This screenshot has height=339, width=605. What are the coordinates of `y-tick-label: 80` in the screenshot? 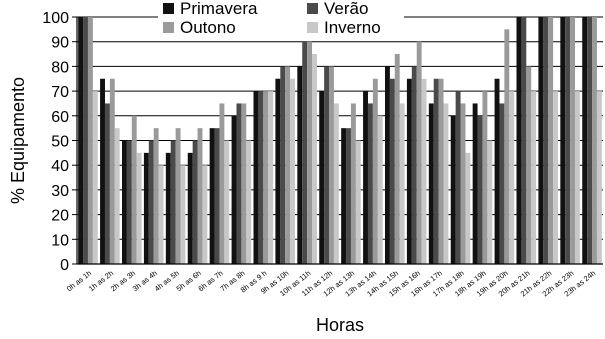 It's located at (60, 67).